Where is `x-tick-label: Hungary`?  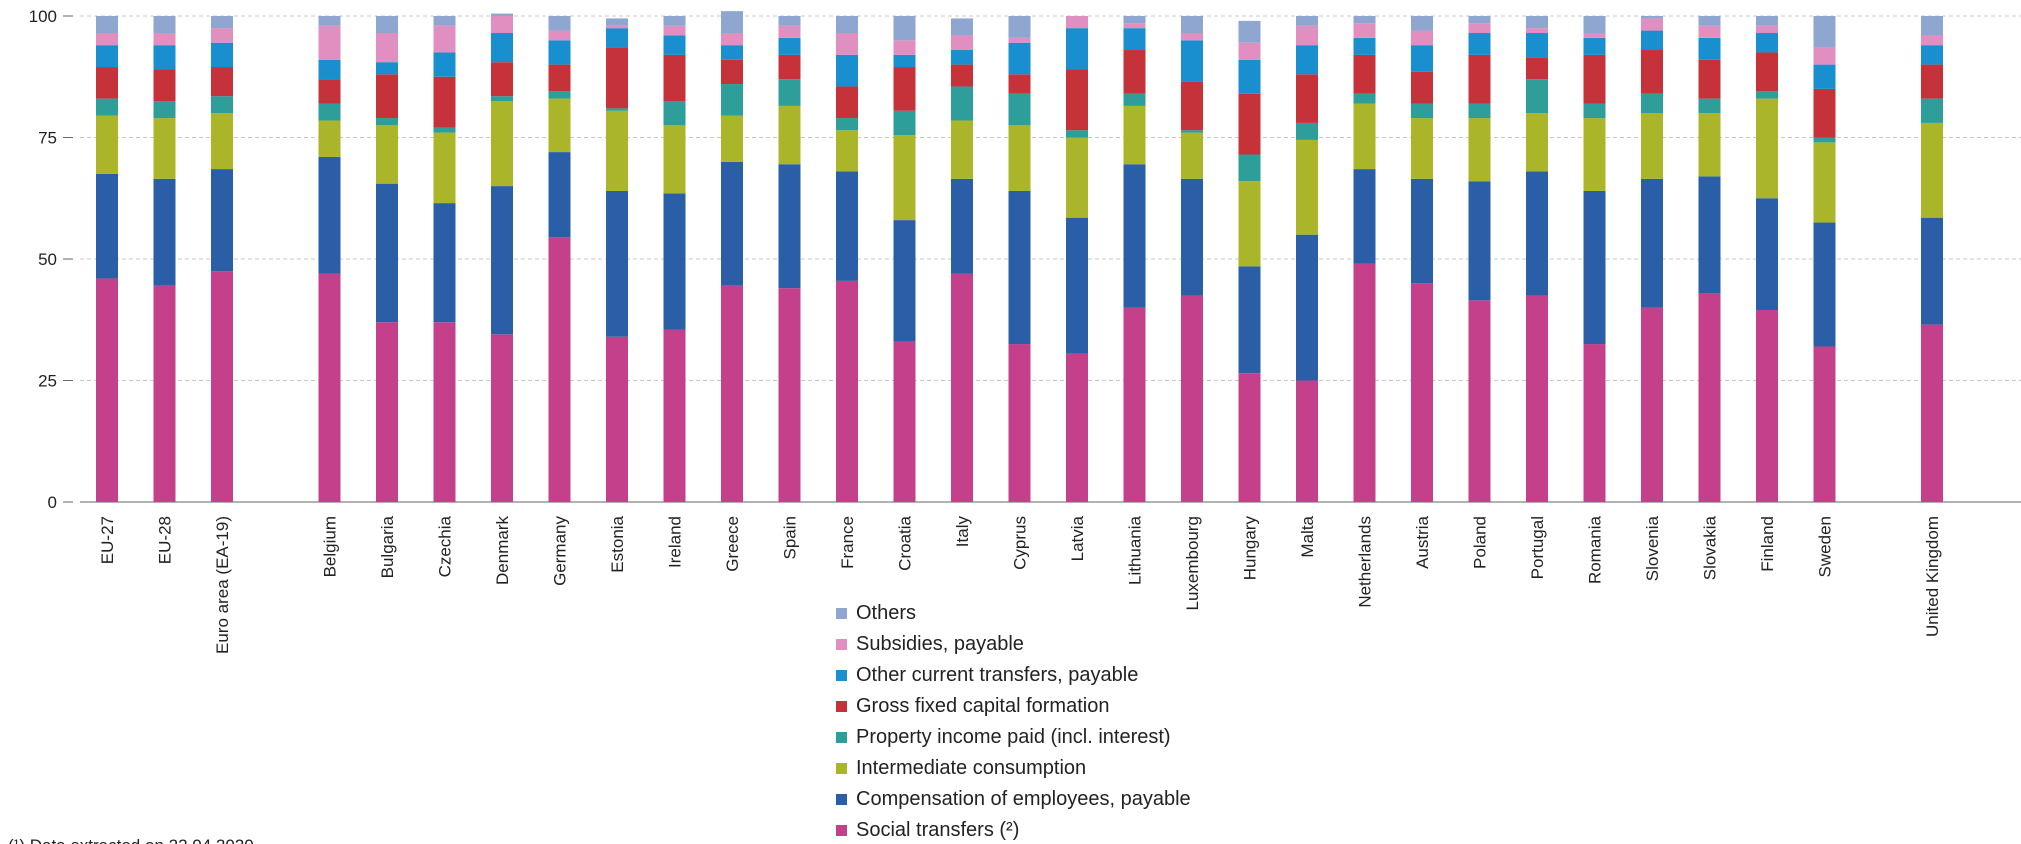
x-tick-label: Hungary is located at coordinates (1250, 548).